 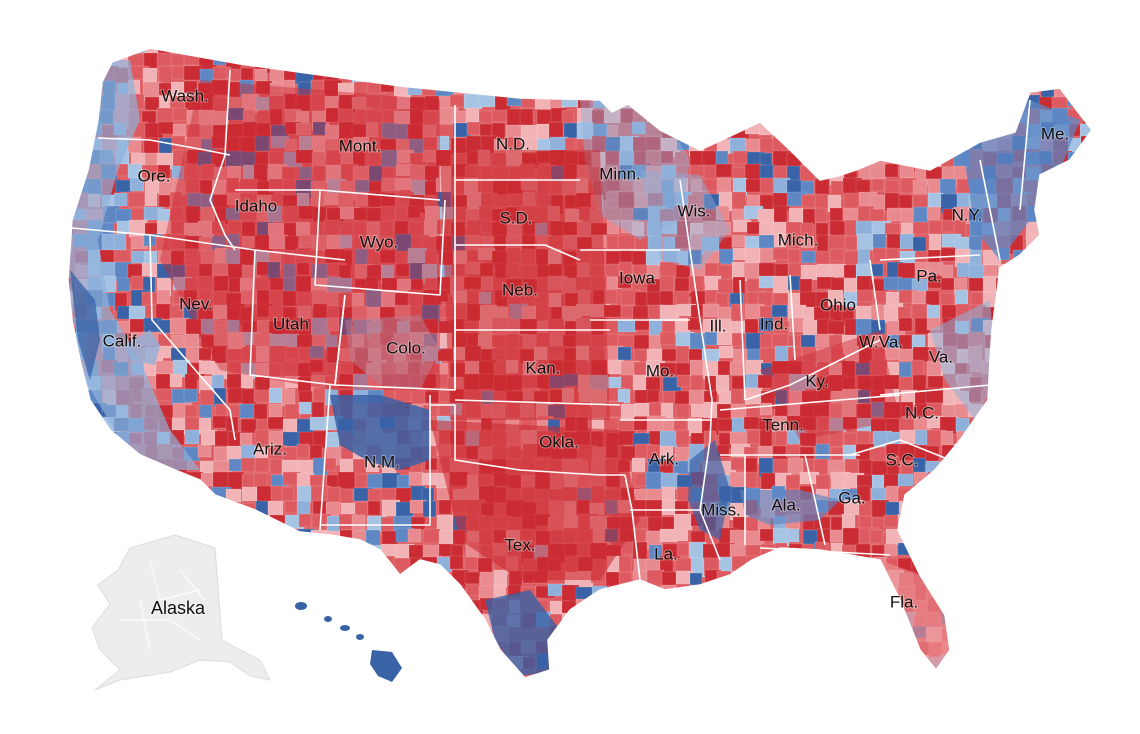 I want to click on label-idaho: Idaho, so click(x=256, y=205).